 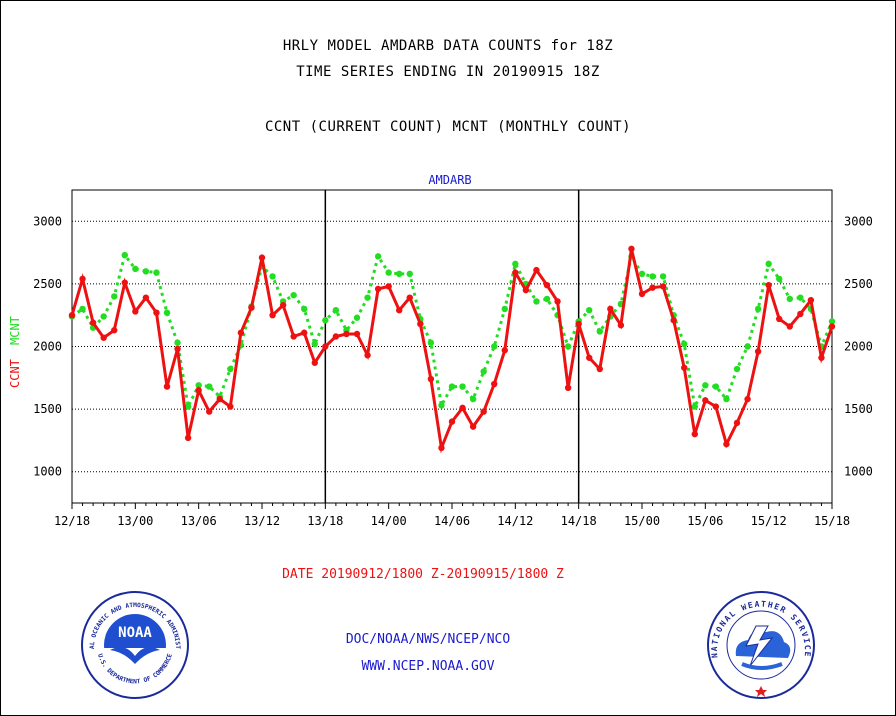 What do you see at coordinates (72, 521) in the screenshot?
I see `x-tick-label: 12/18` at bounding box center [72, 521].